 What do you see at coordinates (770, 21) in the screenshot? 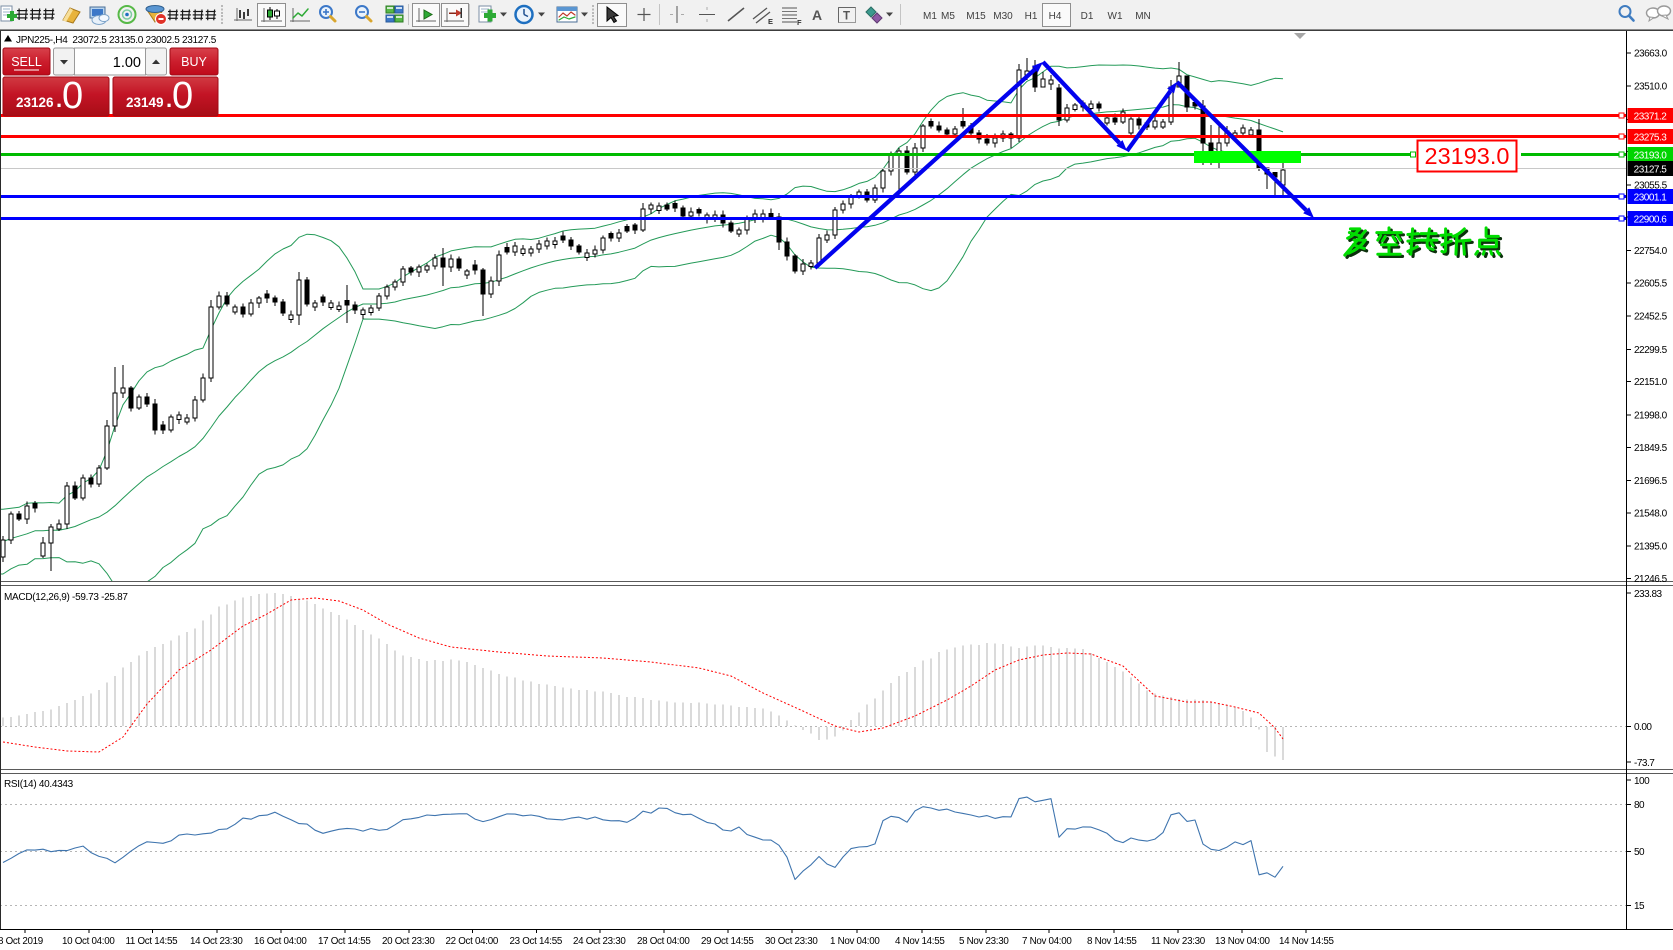
I see `svg-text: E` at bounding box center [770, 21].